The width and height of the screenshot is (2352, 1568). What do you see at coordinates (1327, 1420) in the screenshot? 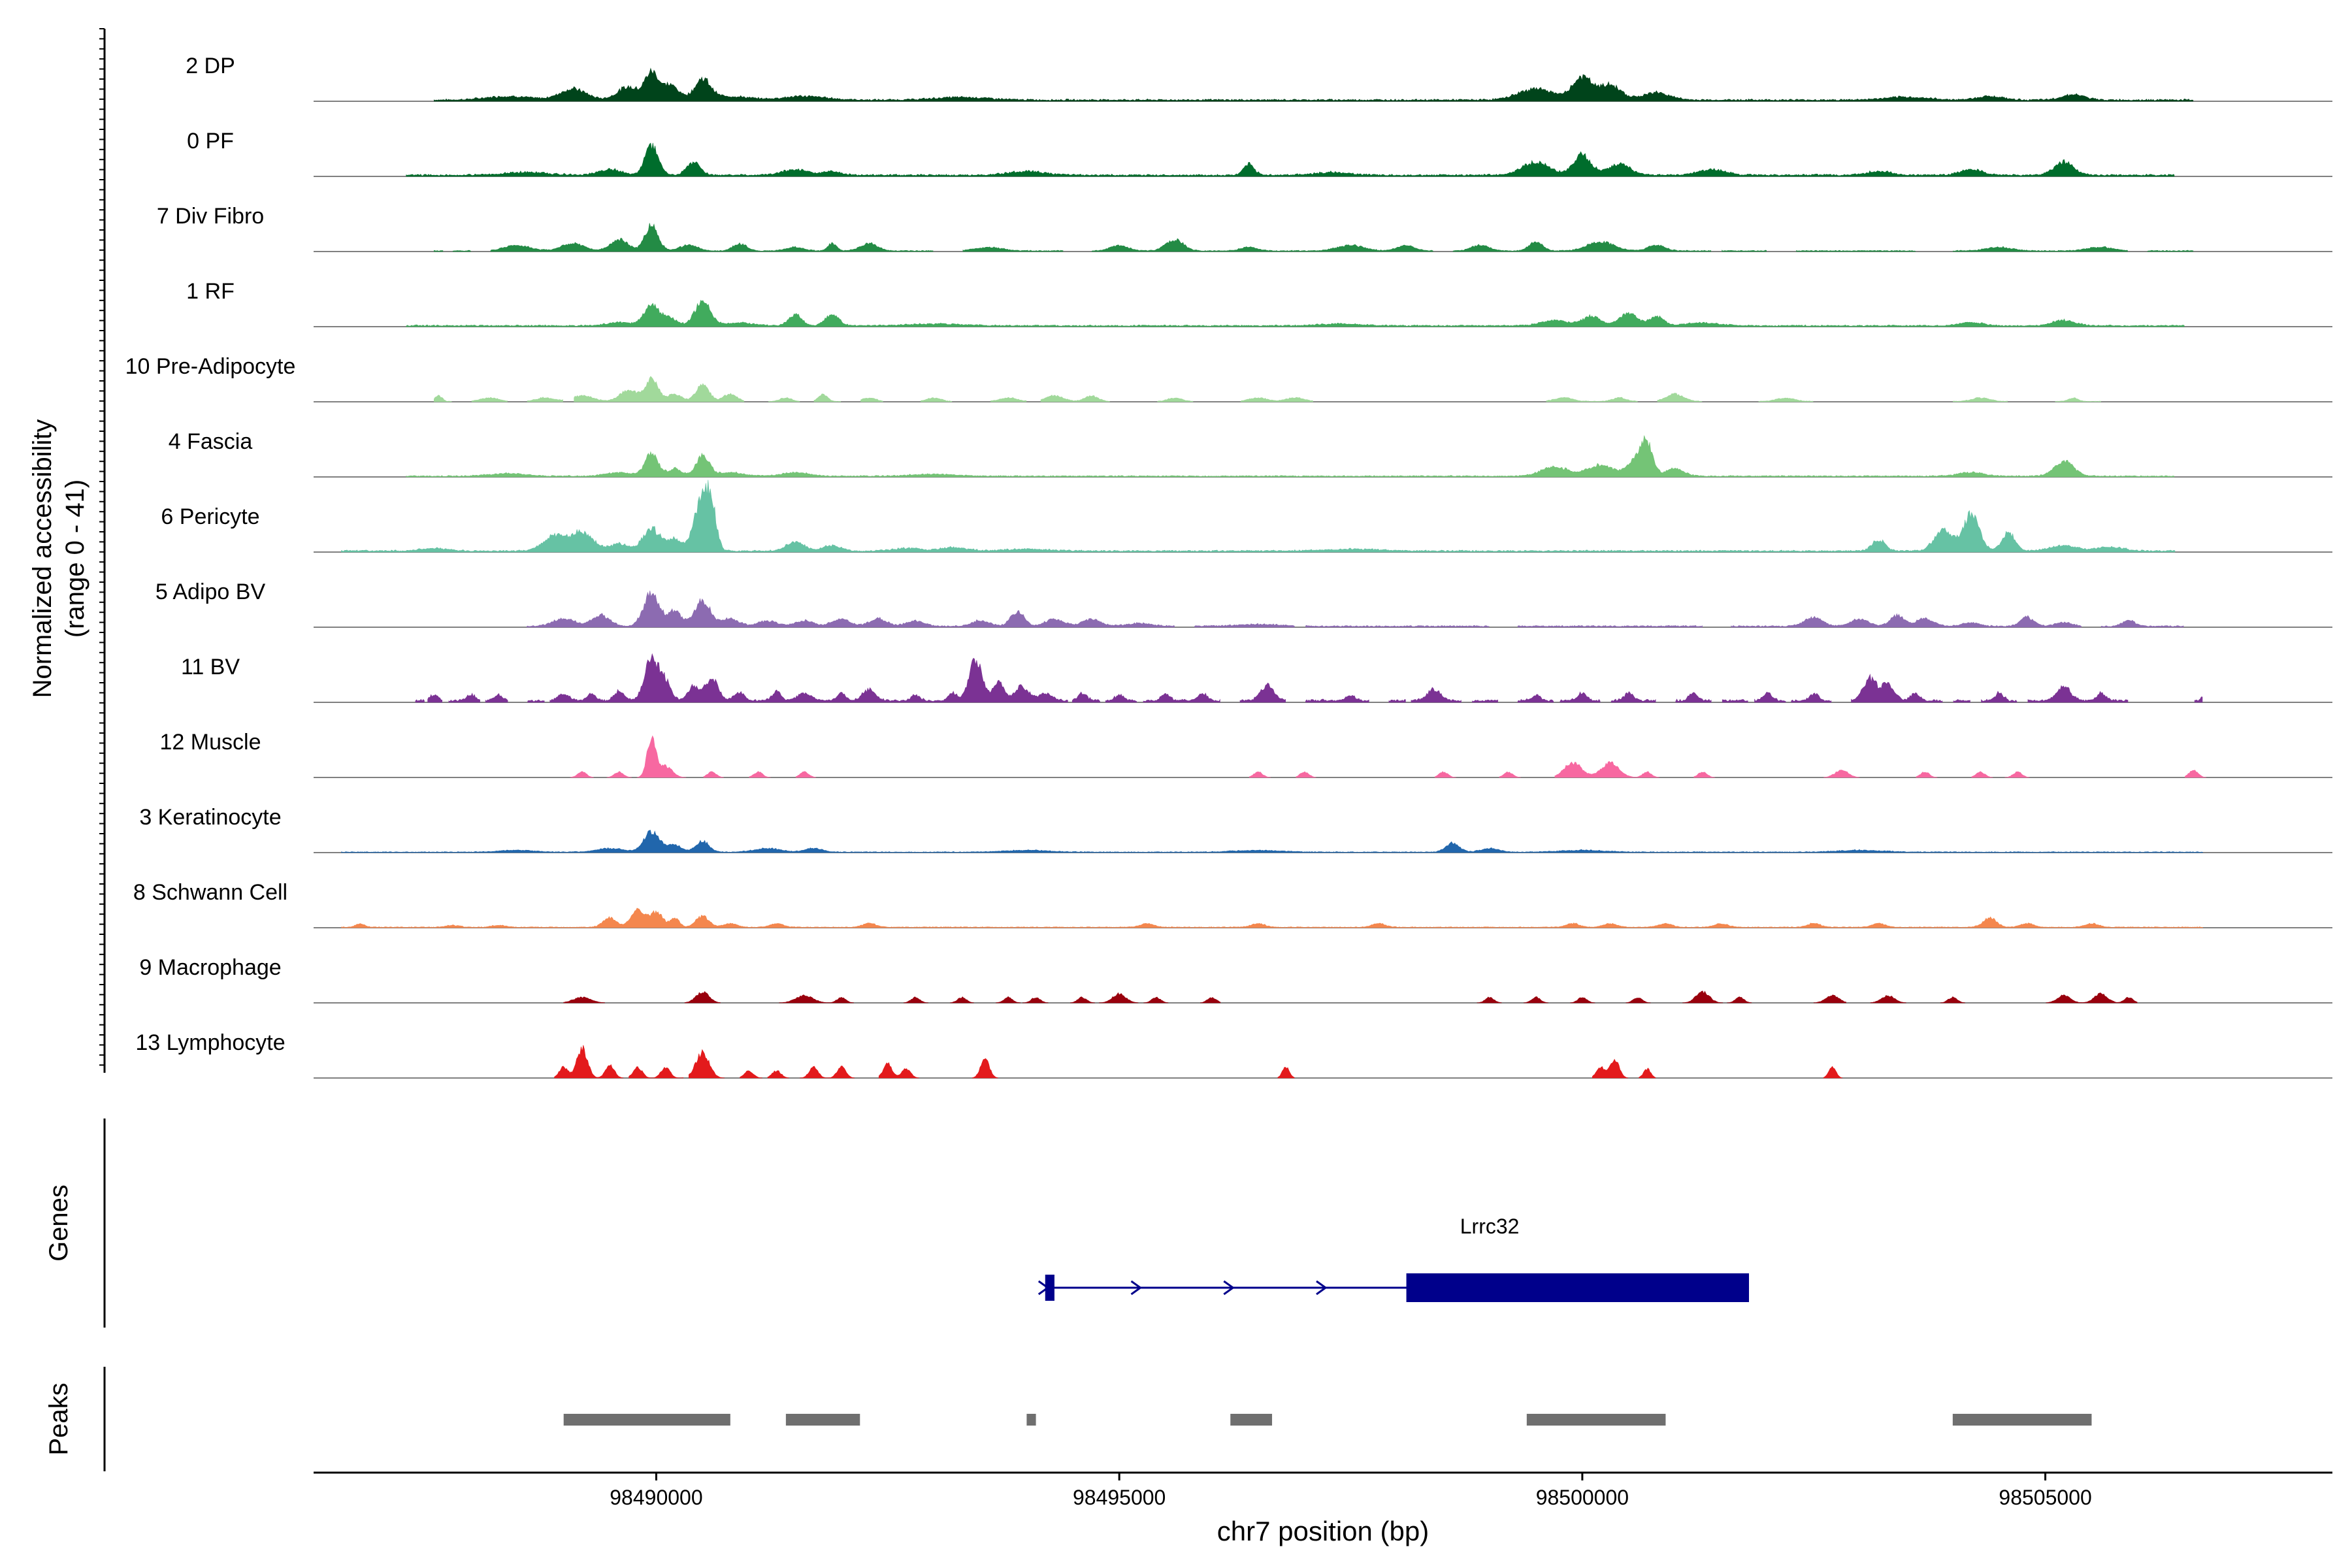
I see `peak-bars` at bounding box center [1327, 1420].